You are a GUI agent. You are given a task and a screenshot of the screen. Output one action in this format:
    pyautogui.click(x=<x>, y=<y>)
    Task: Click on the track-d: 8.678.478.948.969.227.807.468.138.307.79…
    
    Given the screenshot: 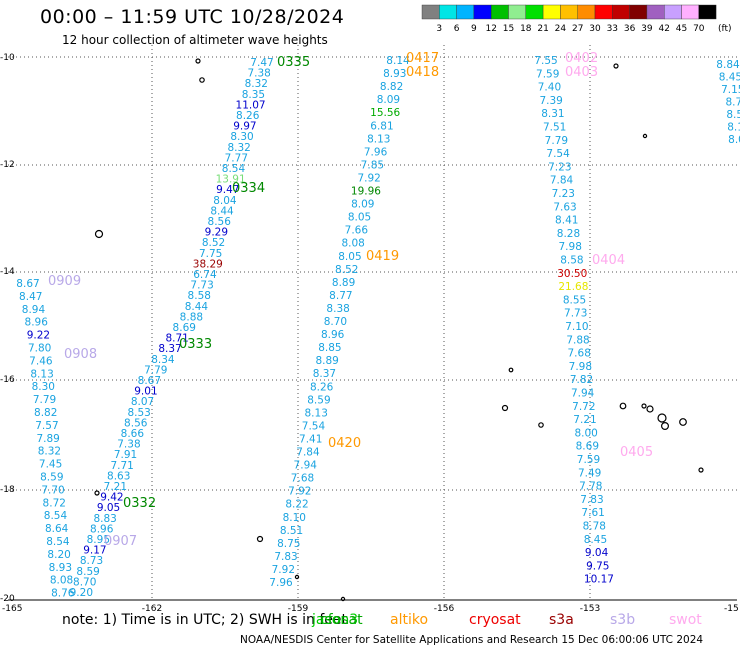 What is the action you would take?
    pyautogui.click(x=45, y=439)
    